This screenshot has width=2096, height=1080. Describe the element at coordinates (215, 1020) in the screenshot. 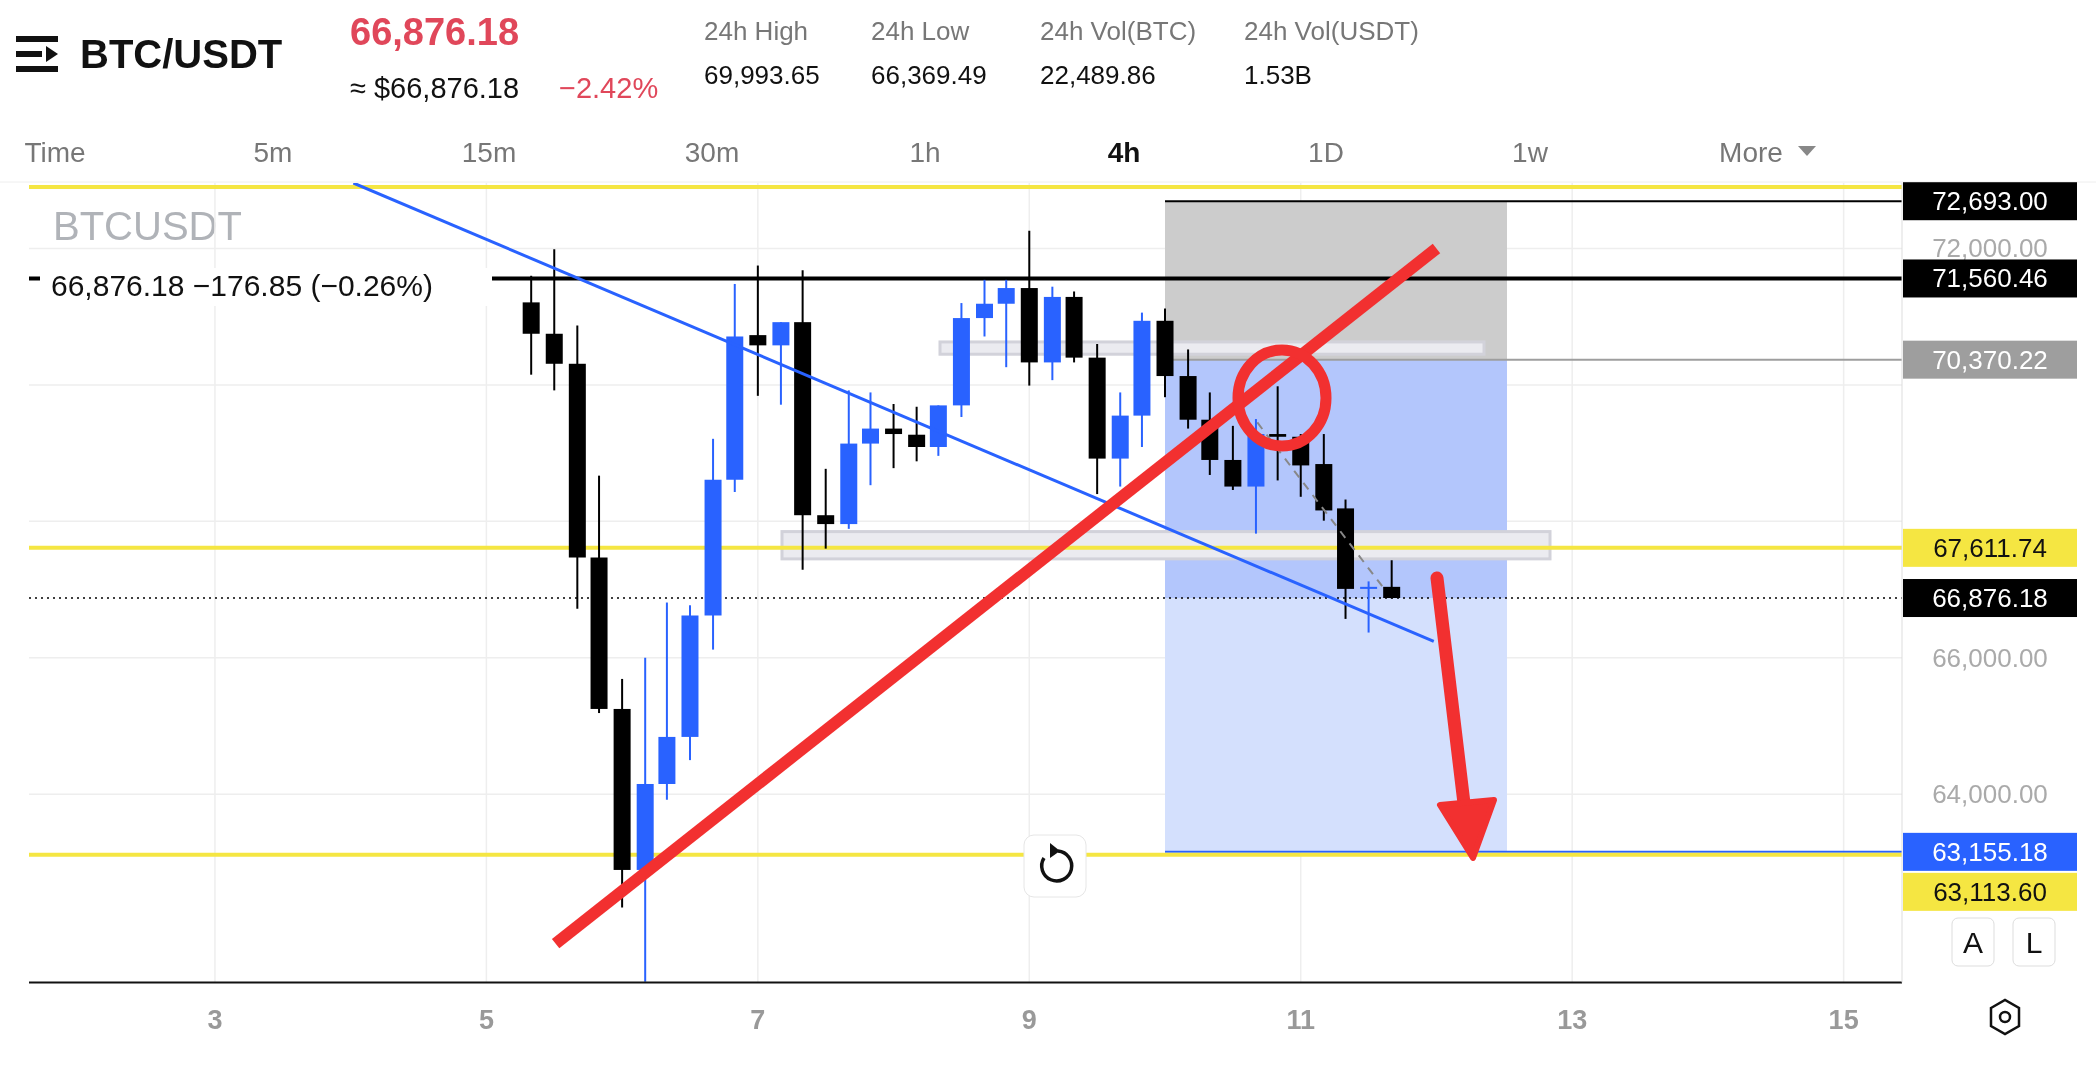

I see `x-tick-label: 3` at that location.